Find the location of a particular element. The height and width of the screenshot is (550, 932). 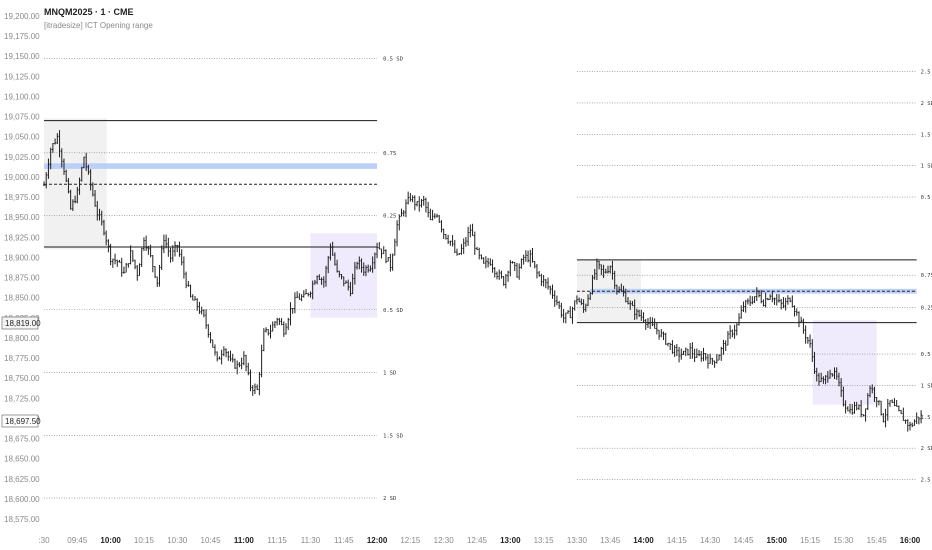

y-tick-label: 19,200.00 is located at coordinates (22, 16).